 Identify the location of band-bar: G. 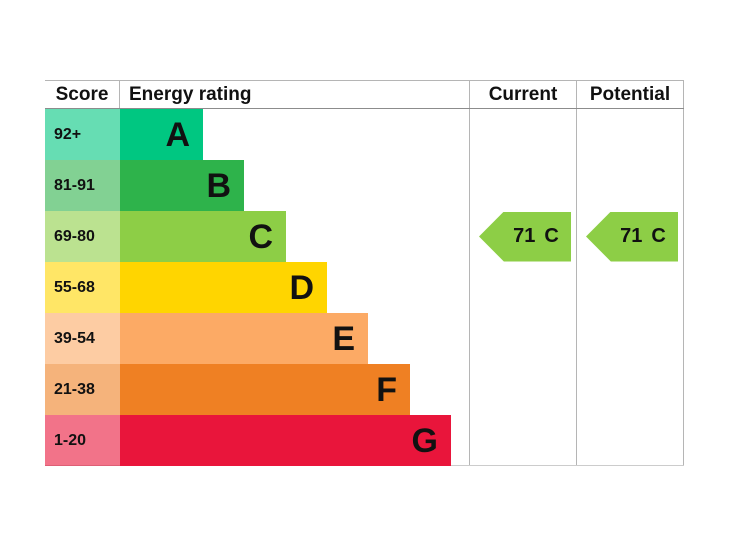
(285, 440).